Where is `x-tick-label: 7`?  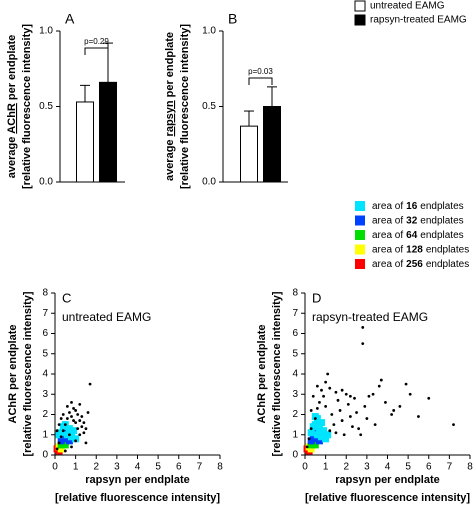
x-tick-label: 7 is located at coordinates (200, 467).